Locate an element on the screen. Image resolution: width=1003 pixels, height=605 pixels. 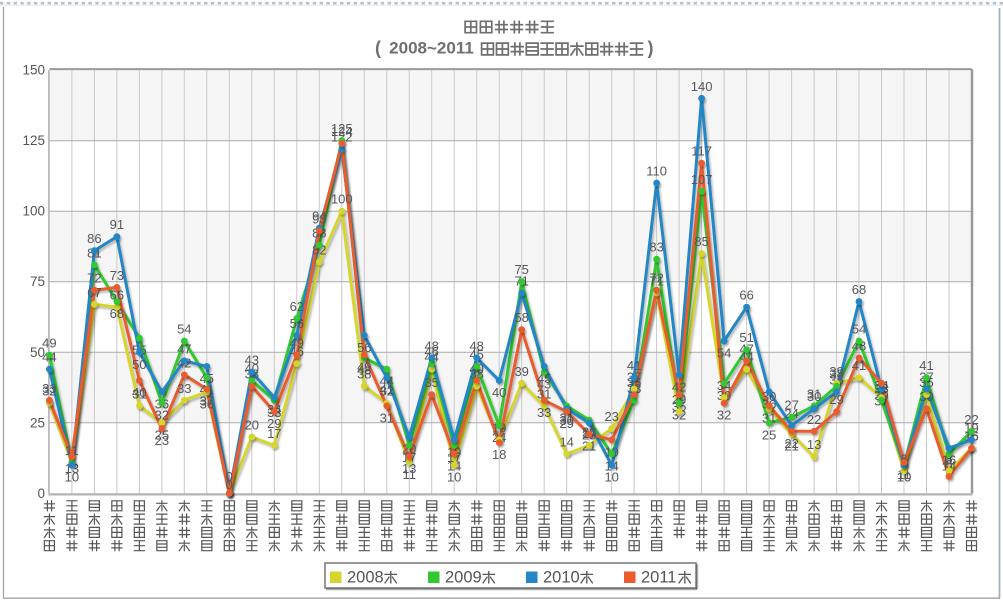
svg-text: 100 is located at coordinates (33, 211).